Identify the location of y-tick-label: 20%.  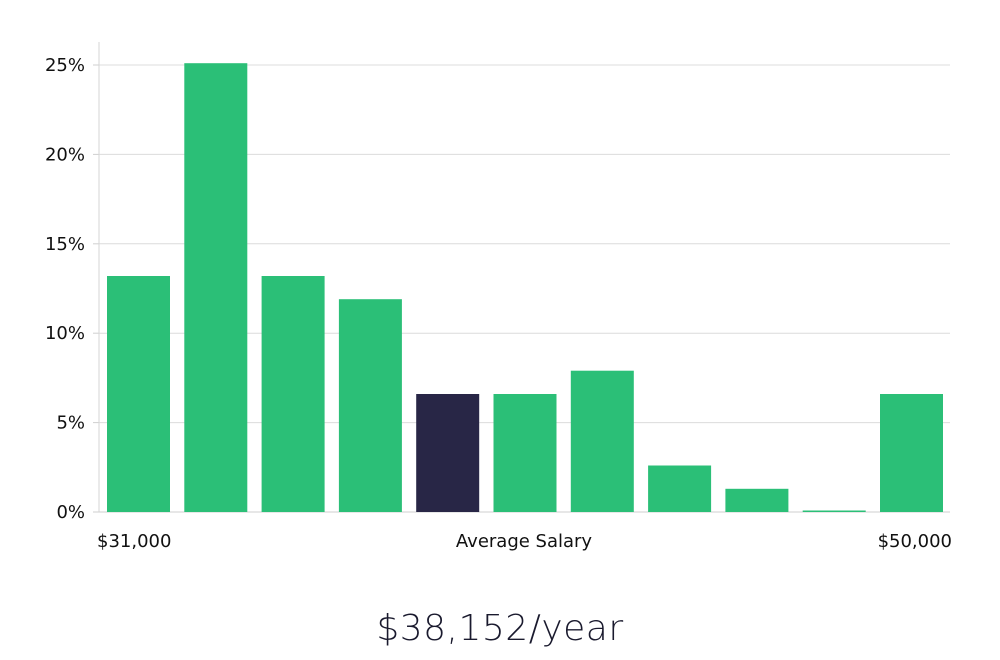
(65, 154).